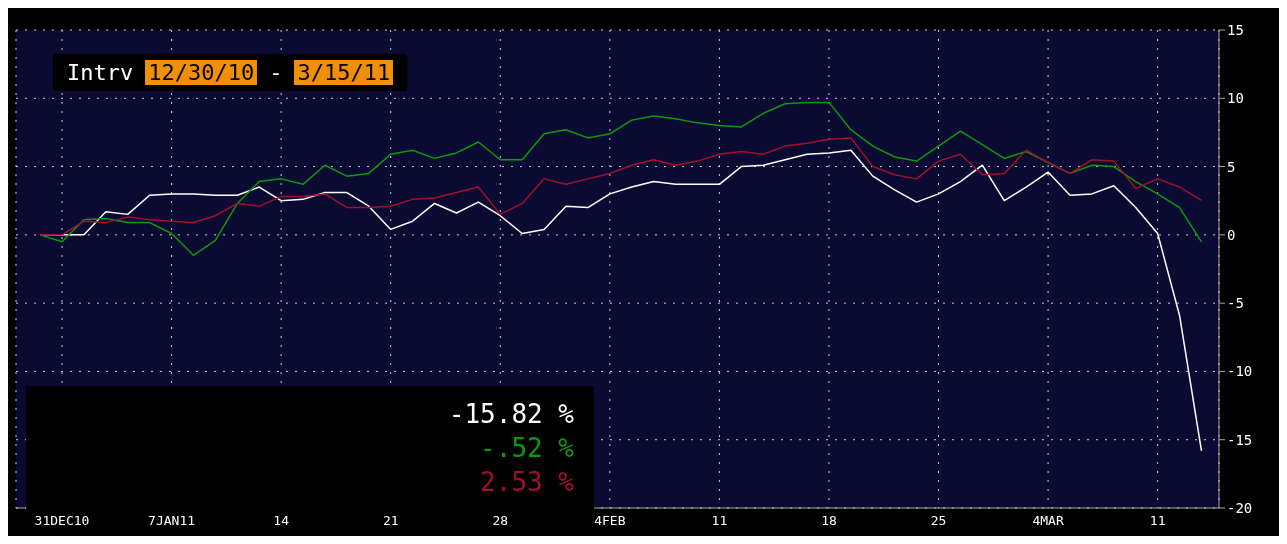 Image resolution: width=1287 pixels, height=544 pixels. What do you see at coordinates (100, 72) in the screenshot?
I see `text: Intrv` at bounding box center [100, 72].